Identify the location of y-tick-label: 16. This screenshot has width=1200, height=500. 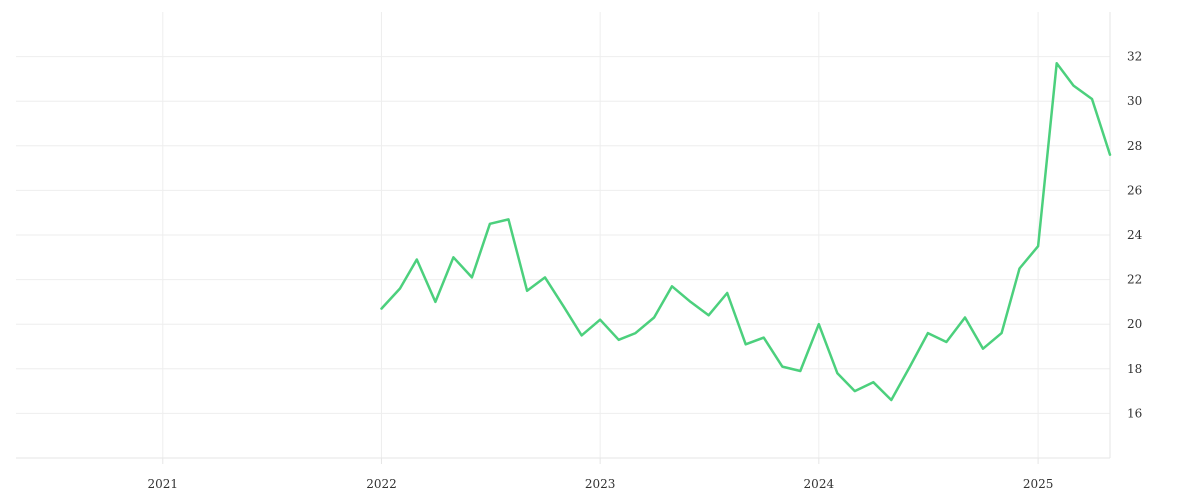
(1134, 413).